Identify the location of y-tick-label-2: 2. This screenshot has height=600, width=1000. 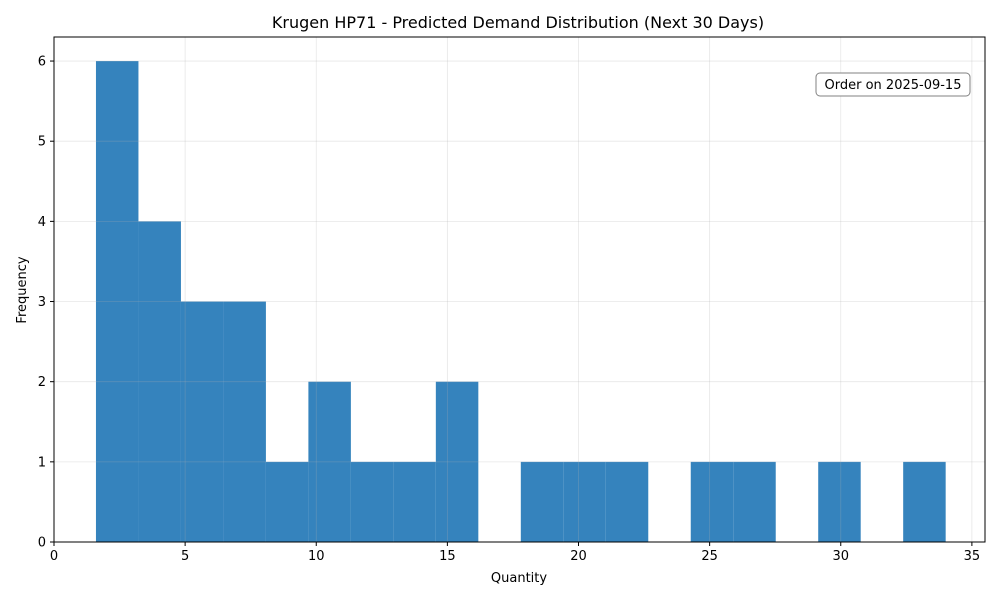
(42, 382).